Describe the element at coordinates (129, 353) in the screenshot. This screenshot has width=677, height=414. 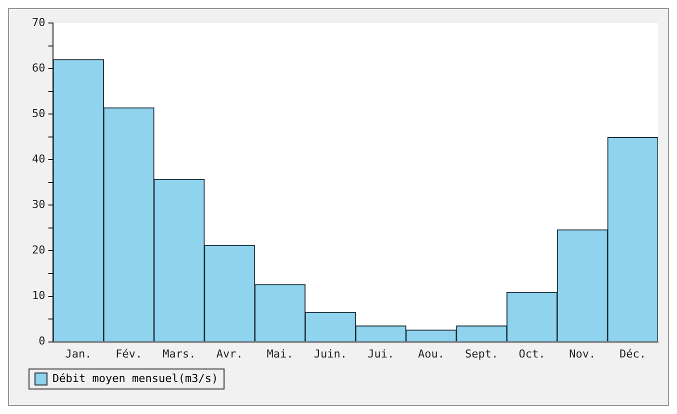
I see `x-tick-label: Fév.` at that location.